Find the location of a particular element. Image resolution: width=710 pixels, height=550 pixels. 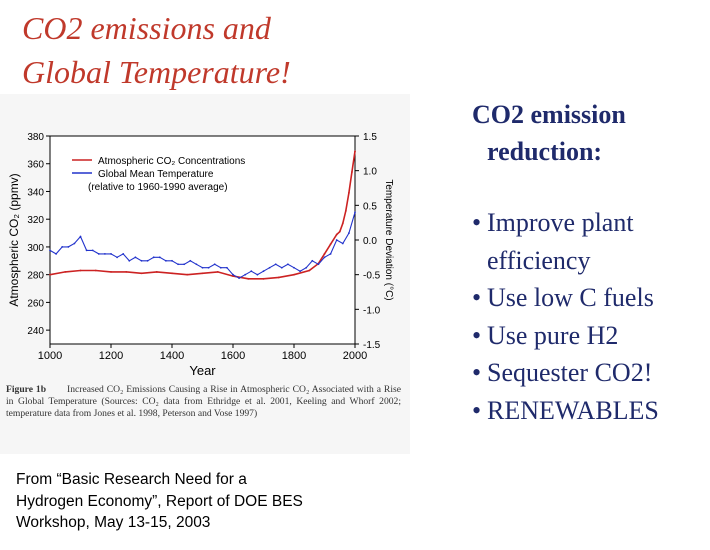

y-right-tick-label: 1.5 is located at coordinates (370, 137).